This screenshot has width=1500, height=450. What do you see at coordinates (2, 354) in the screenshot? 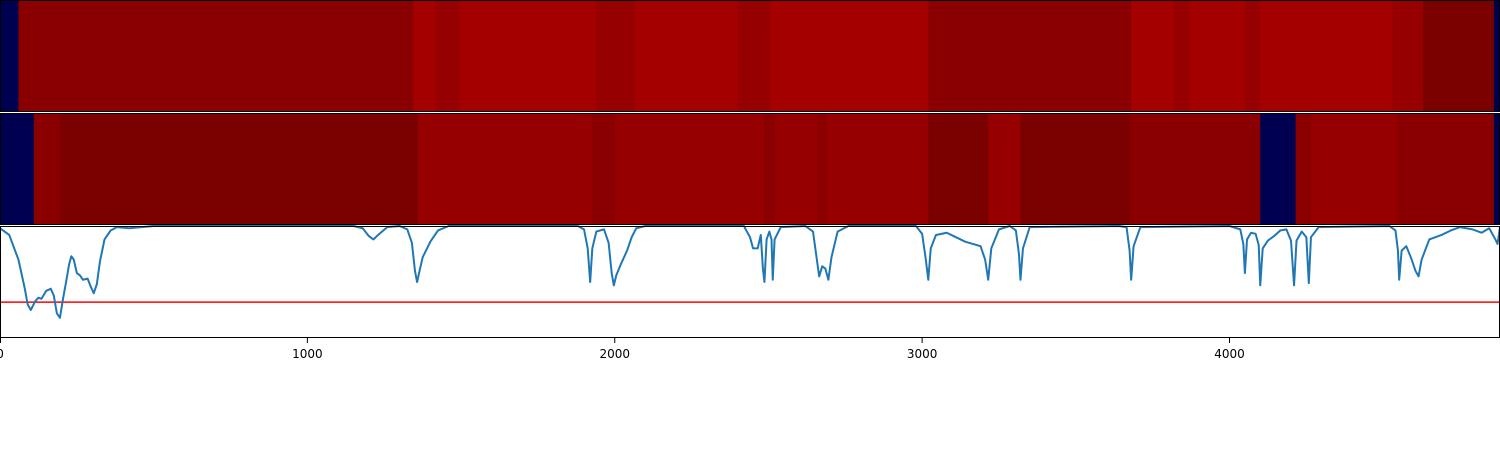
I see `x-tick-label-0: 0` at bounding box center [2, 354].